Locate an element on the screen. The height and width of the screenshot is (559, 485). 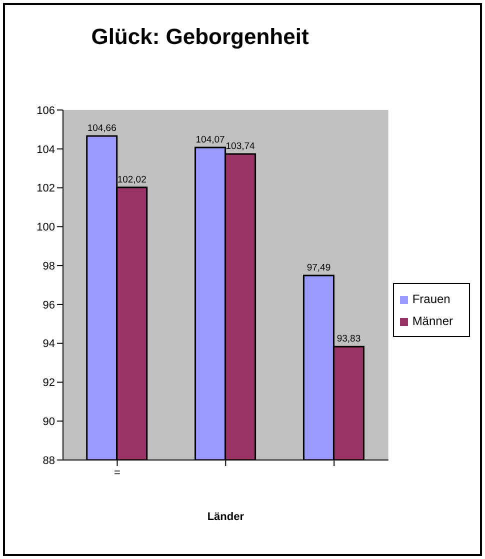
y-tick-label: 100 is located at coordinates (45, 228).